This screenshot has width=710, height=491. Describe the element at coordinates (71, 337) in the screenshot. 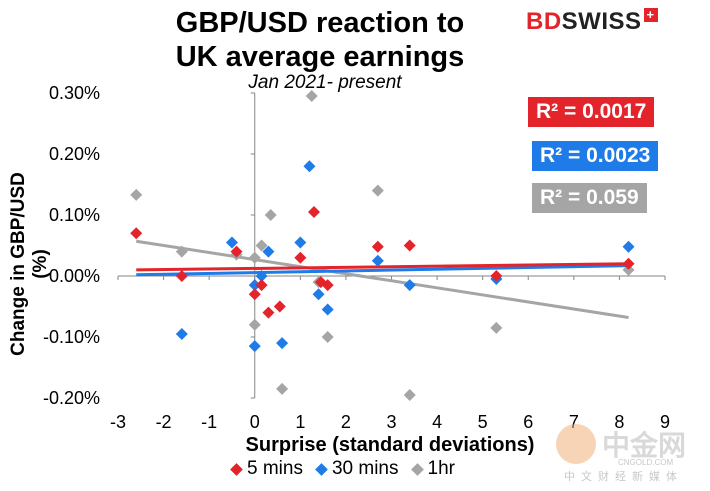

I see `y-tick-label: -0.10%` at that location.